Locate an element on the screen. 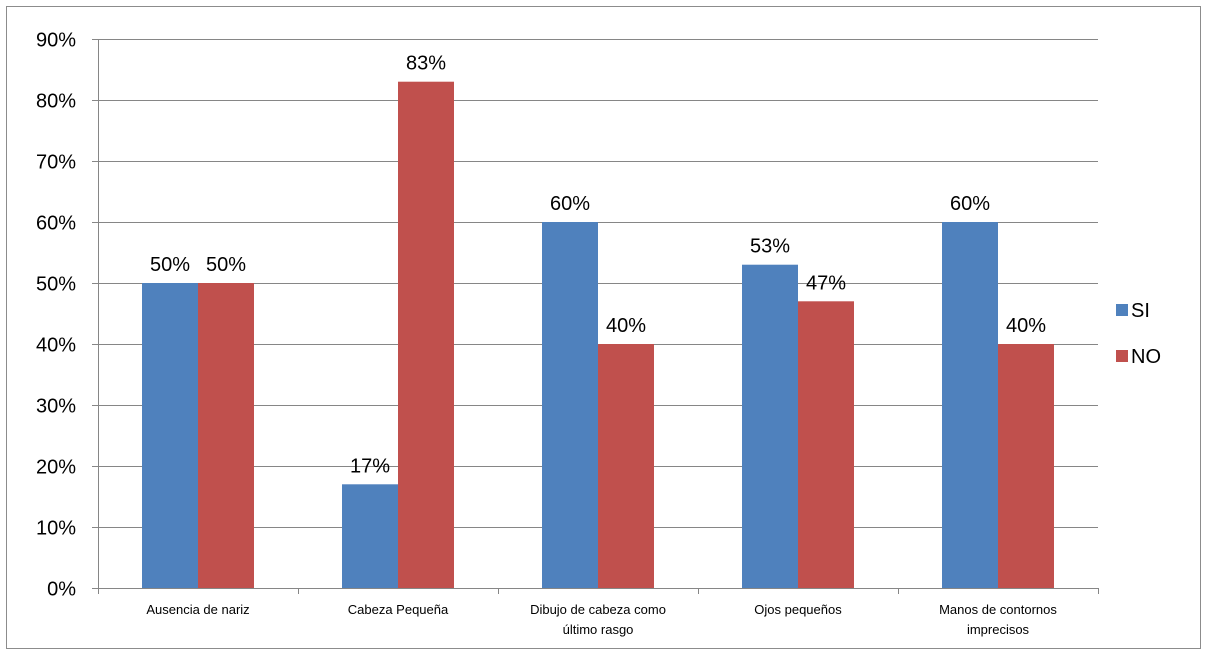 The image size is (1207, 655). legend: SI NO is located at coordinates (1138, 334).